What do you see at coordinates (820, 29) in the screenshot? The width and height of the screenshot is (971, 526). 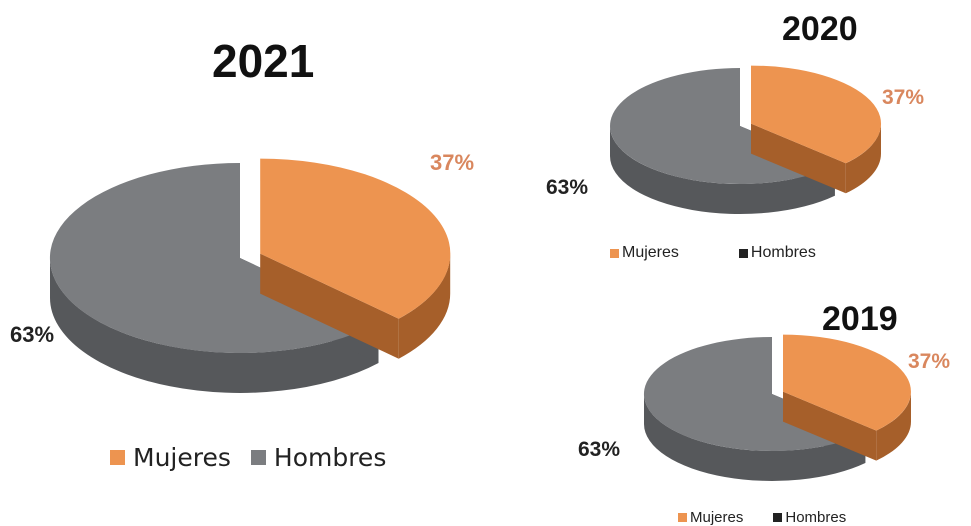 I see `chart-title: 2020` at bounding box center [820, 29].